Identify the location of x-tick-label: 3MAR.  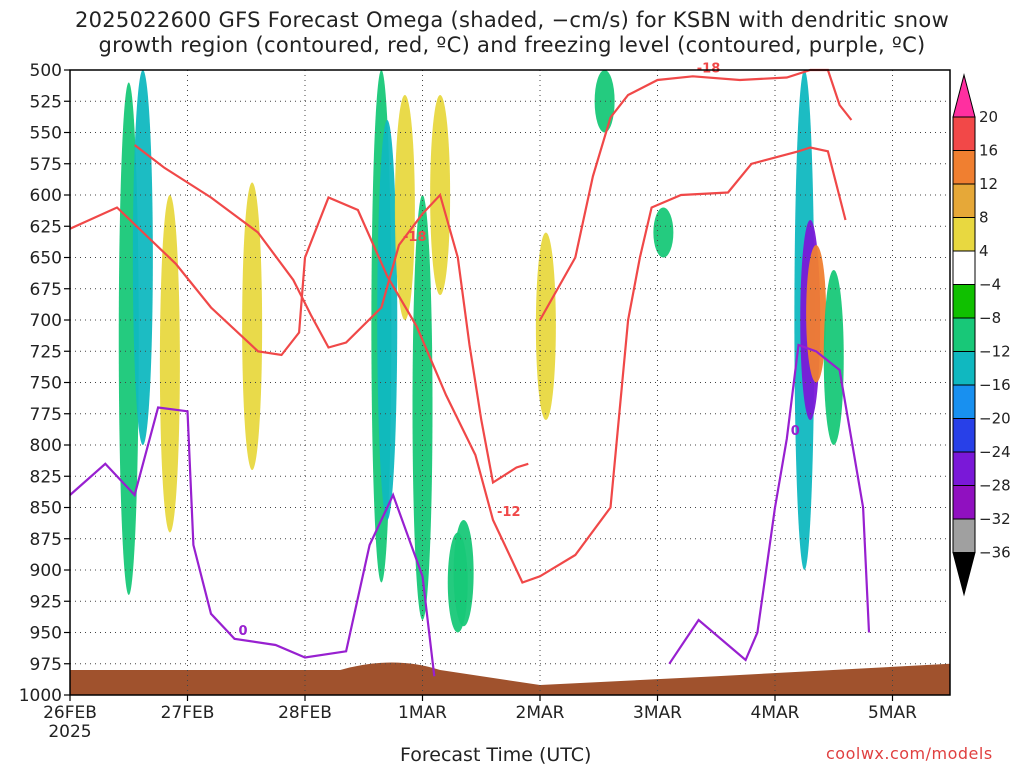
(657, 713).